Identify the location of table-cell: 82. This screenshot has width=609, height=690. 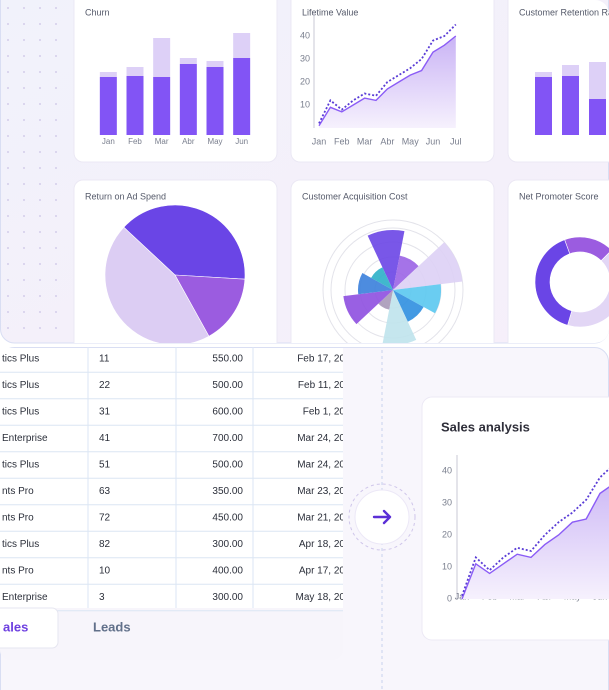
(105, 544).